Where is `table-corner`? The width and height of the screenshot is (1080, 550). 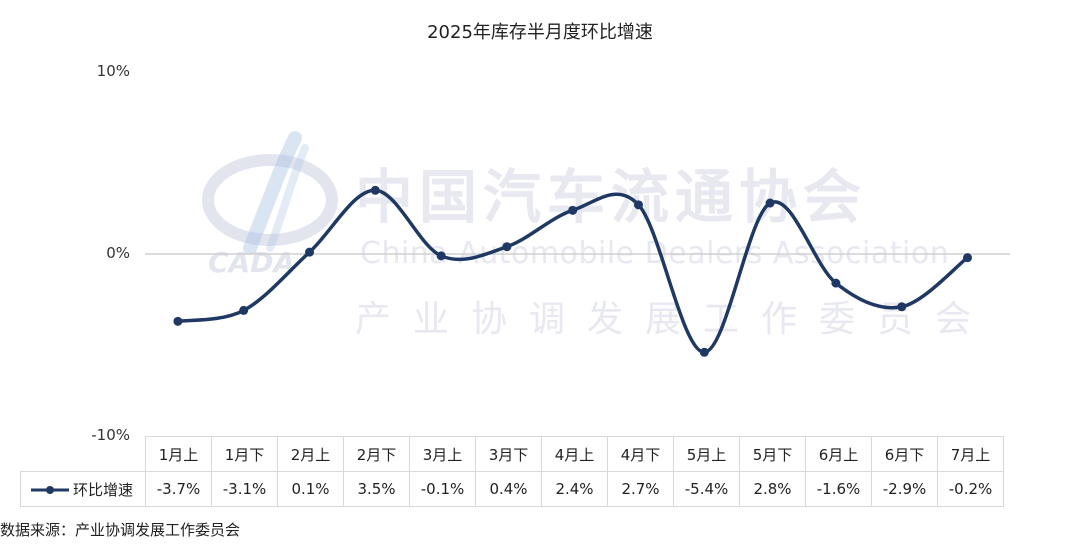 table-corner is located at coordinates (83, 454).